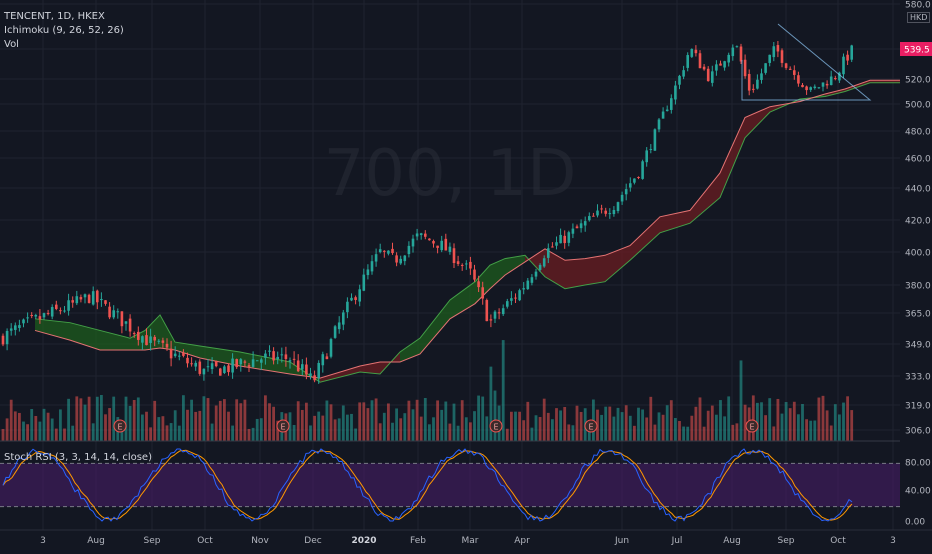 Image resolution: width=932 pixels, height=554 pixels. What do you see at coordinates (893, 541) in the screenshot?
I see `time-tick-label: 3` at bounding box center [893, 541].